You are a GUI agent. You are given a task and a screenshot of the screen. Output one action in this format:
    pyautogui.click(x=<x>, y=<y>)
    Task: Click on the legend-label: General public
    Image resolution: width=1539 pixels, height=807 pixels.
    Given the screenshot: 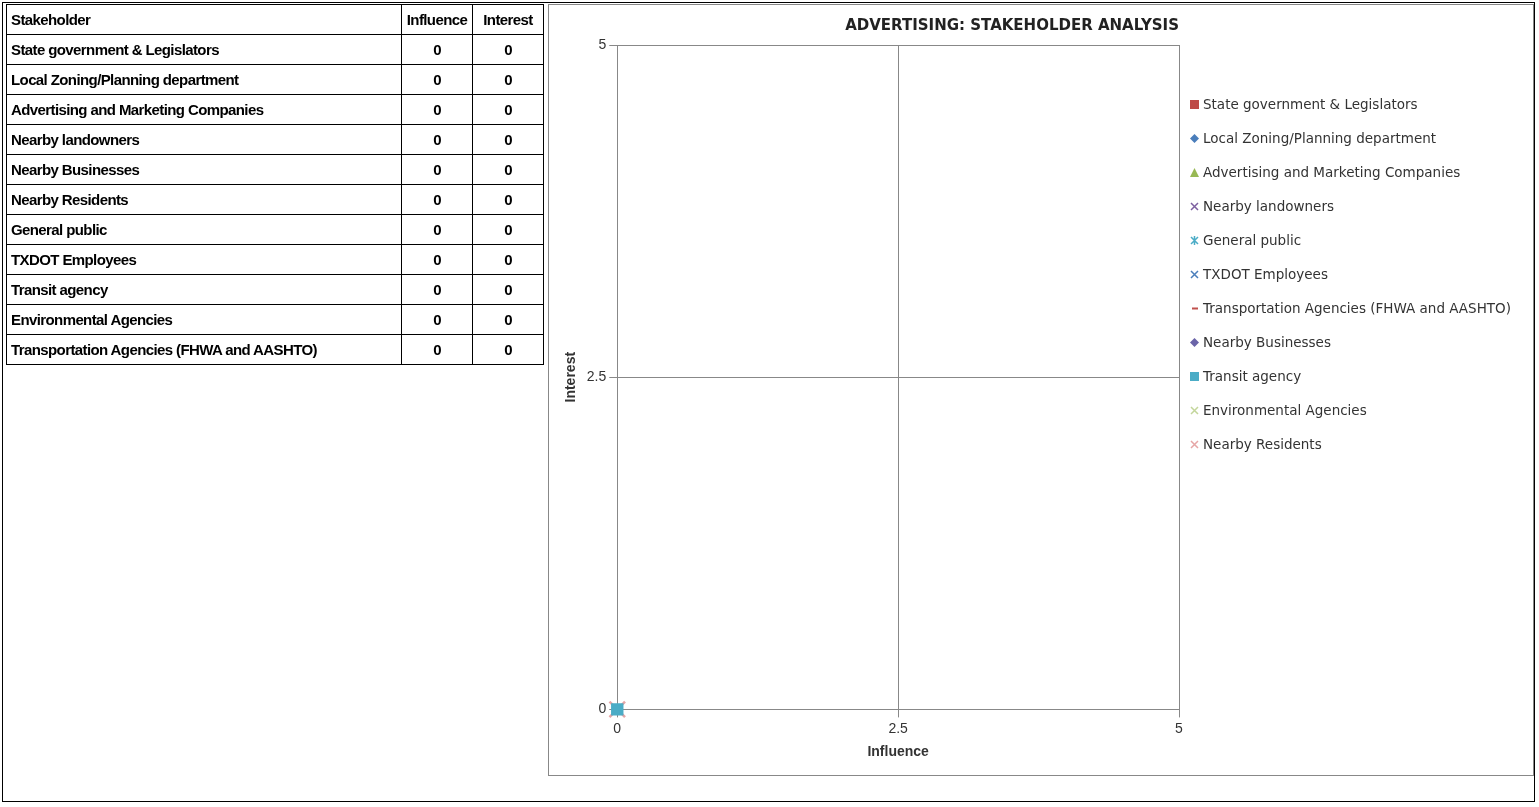 What is the action you would take?
    pyautogui.click(x=1252, y=240)
    